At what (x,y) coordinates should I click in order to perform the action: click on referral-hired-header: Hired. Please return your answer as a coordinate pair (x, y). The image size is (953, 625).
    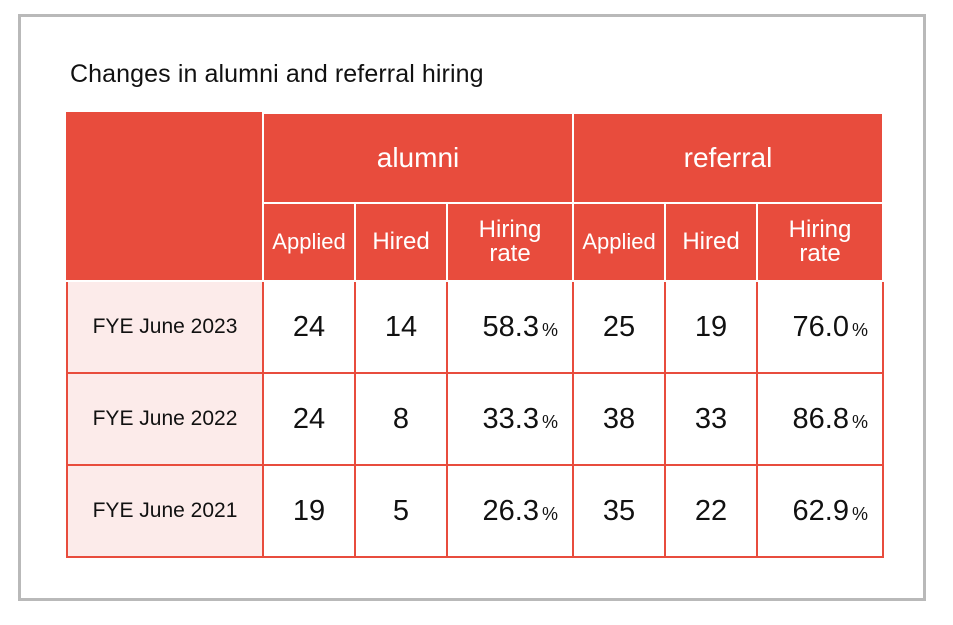
    Looking at the image, I should click on (711, 242).